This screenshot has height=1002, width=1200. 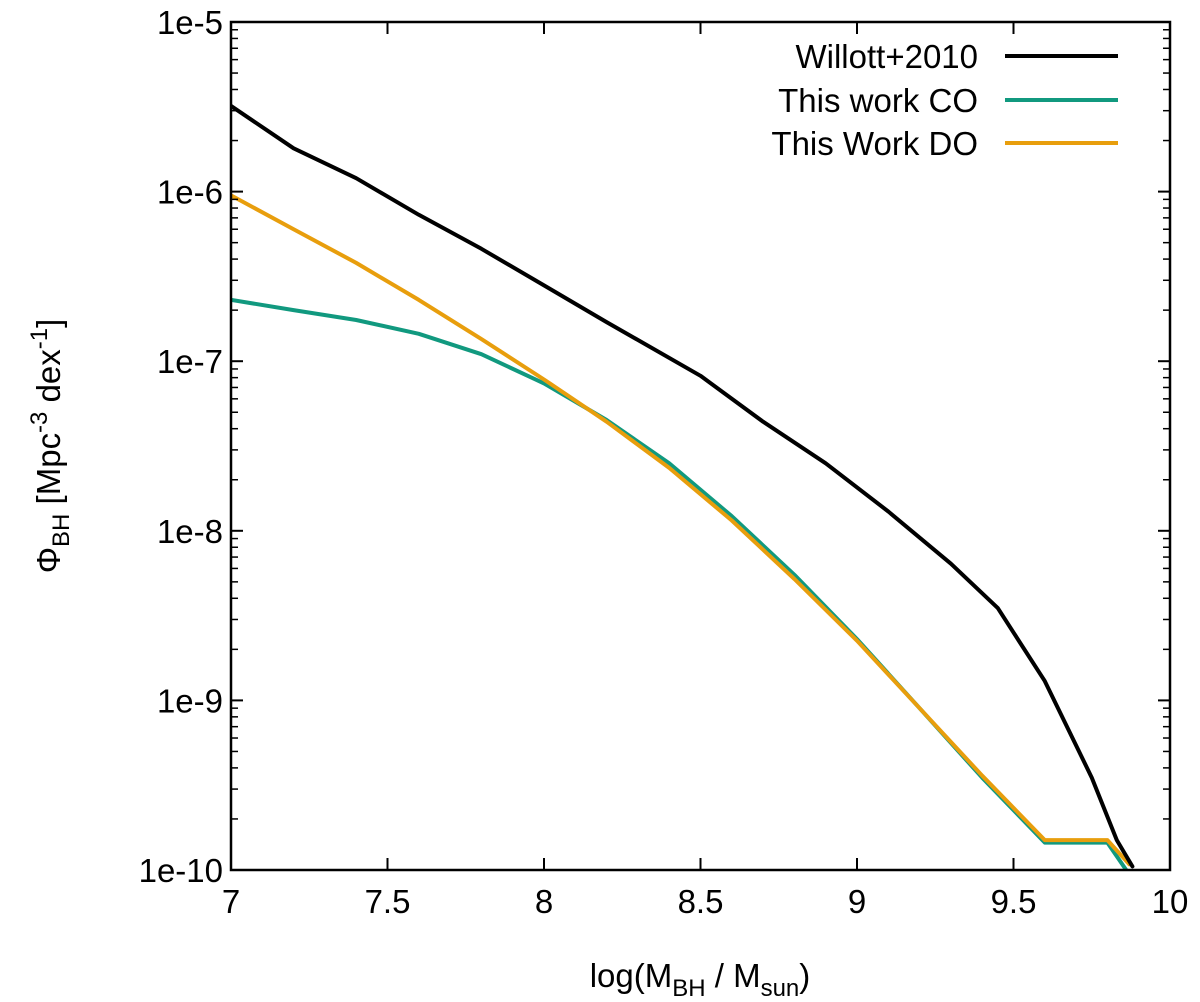 I want to click on y-tick-label: 1e-6, so click(x=190, y=192).